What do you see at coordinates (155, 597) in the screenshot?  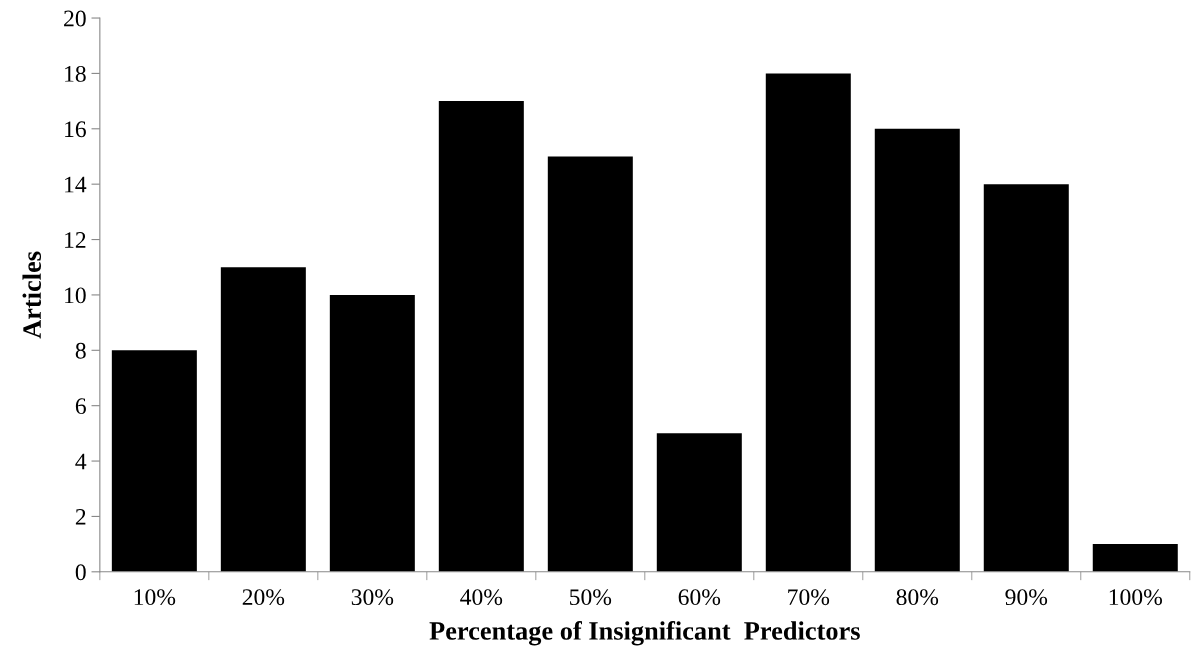 I see `x-tick-label: 10%` at bounding box center [155, 597].